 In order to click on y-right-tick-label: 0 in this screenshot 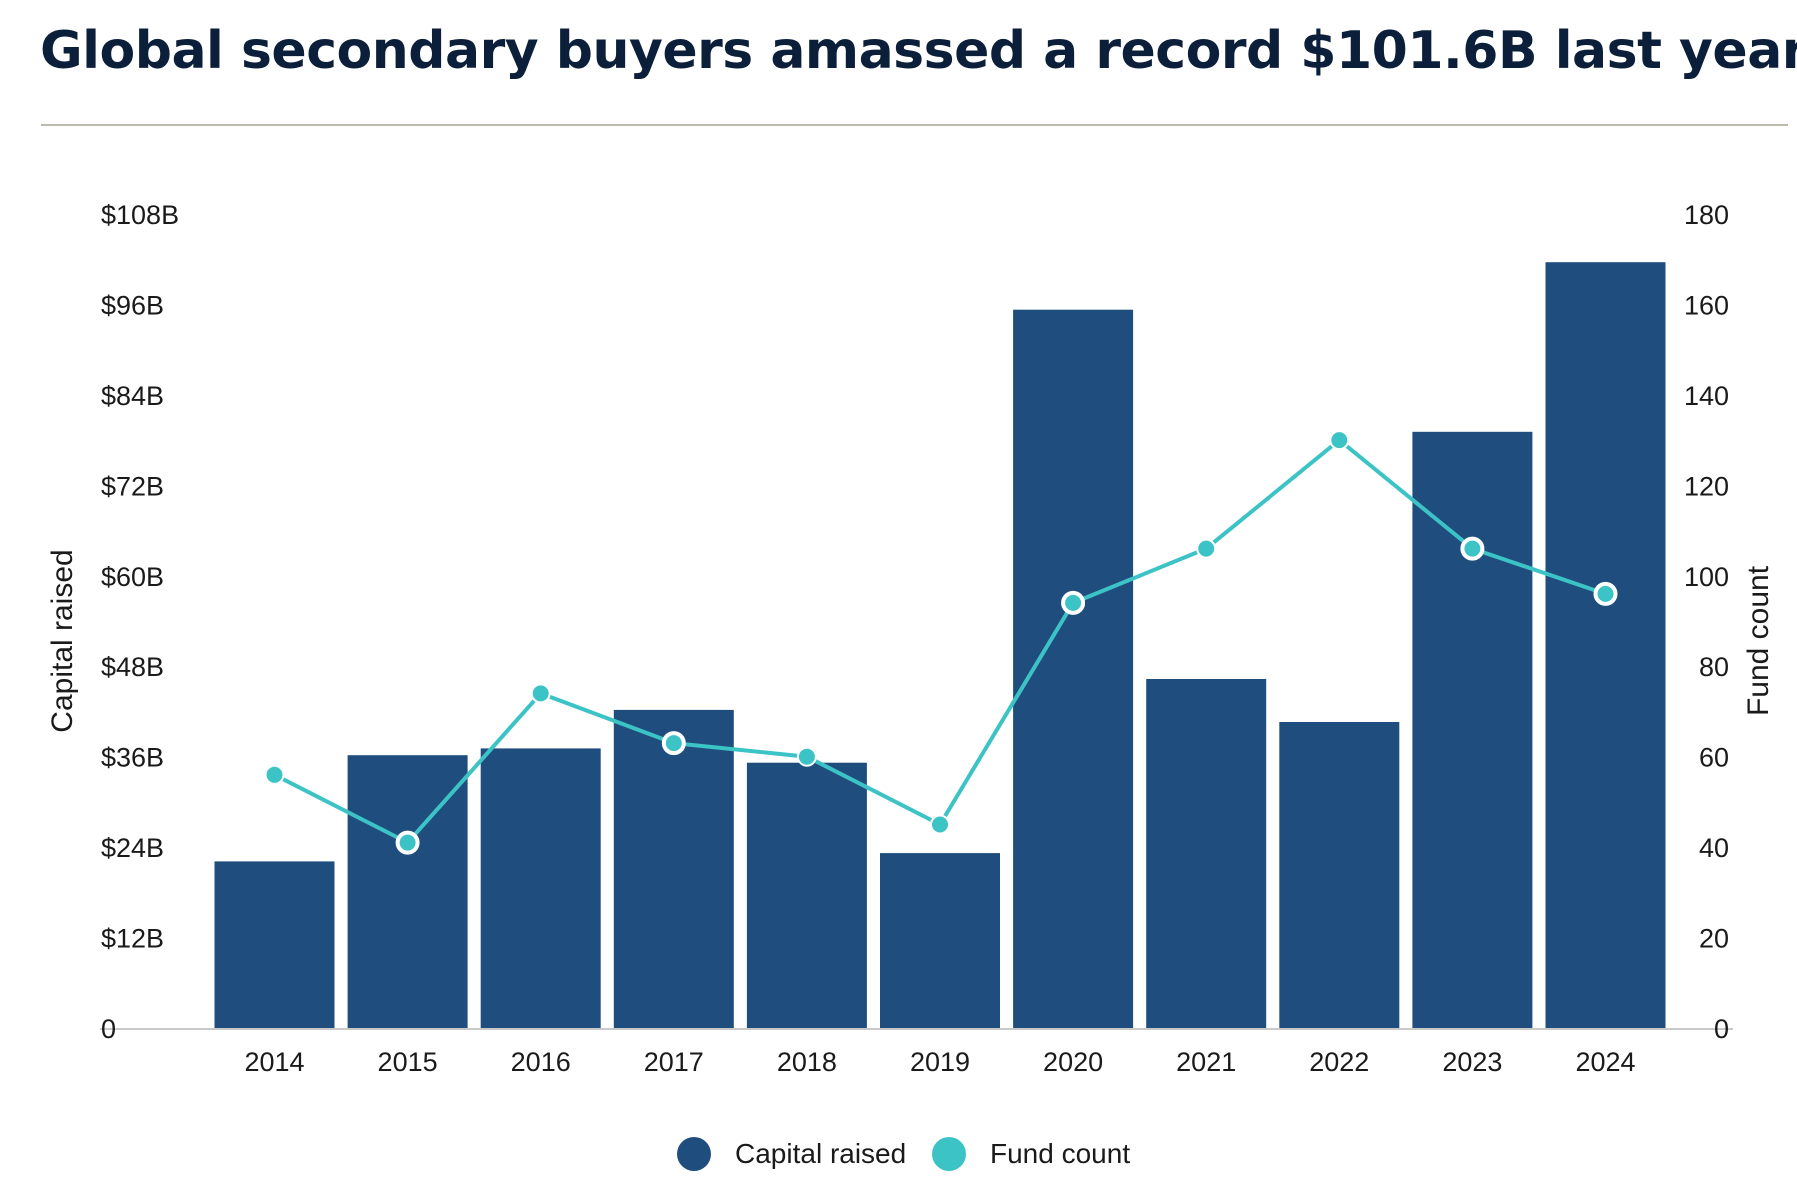, I will do `click(1721, 1029)`.